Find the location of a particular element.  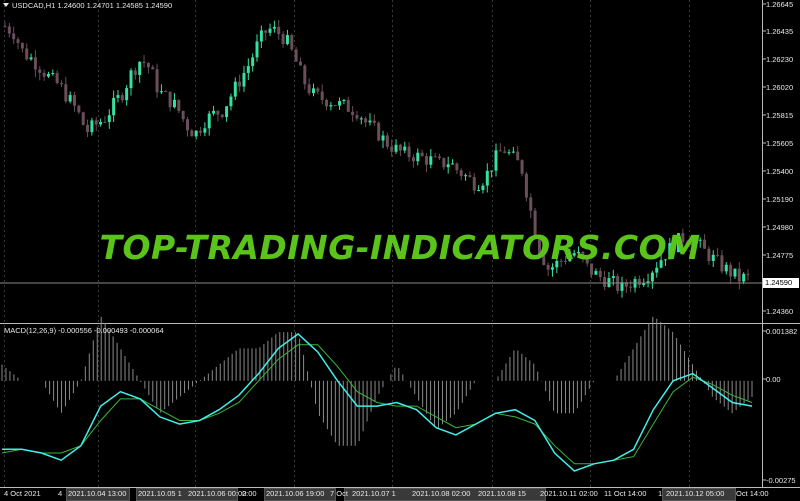

macd-axis-label: 0.001382 is located at coordinates (782, 331).